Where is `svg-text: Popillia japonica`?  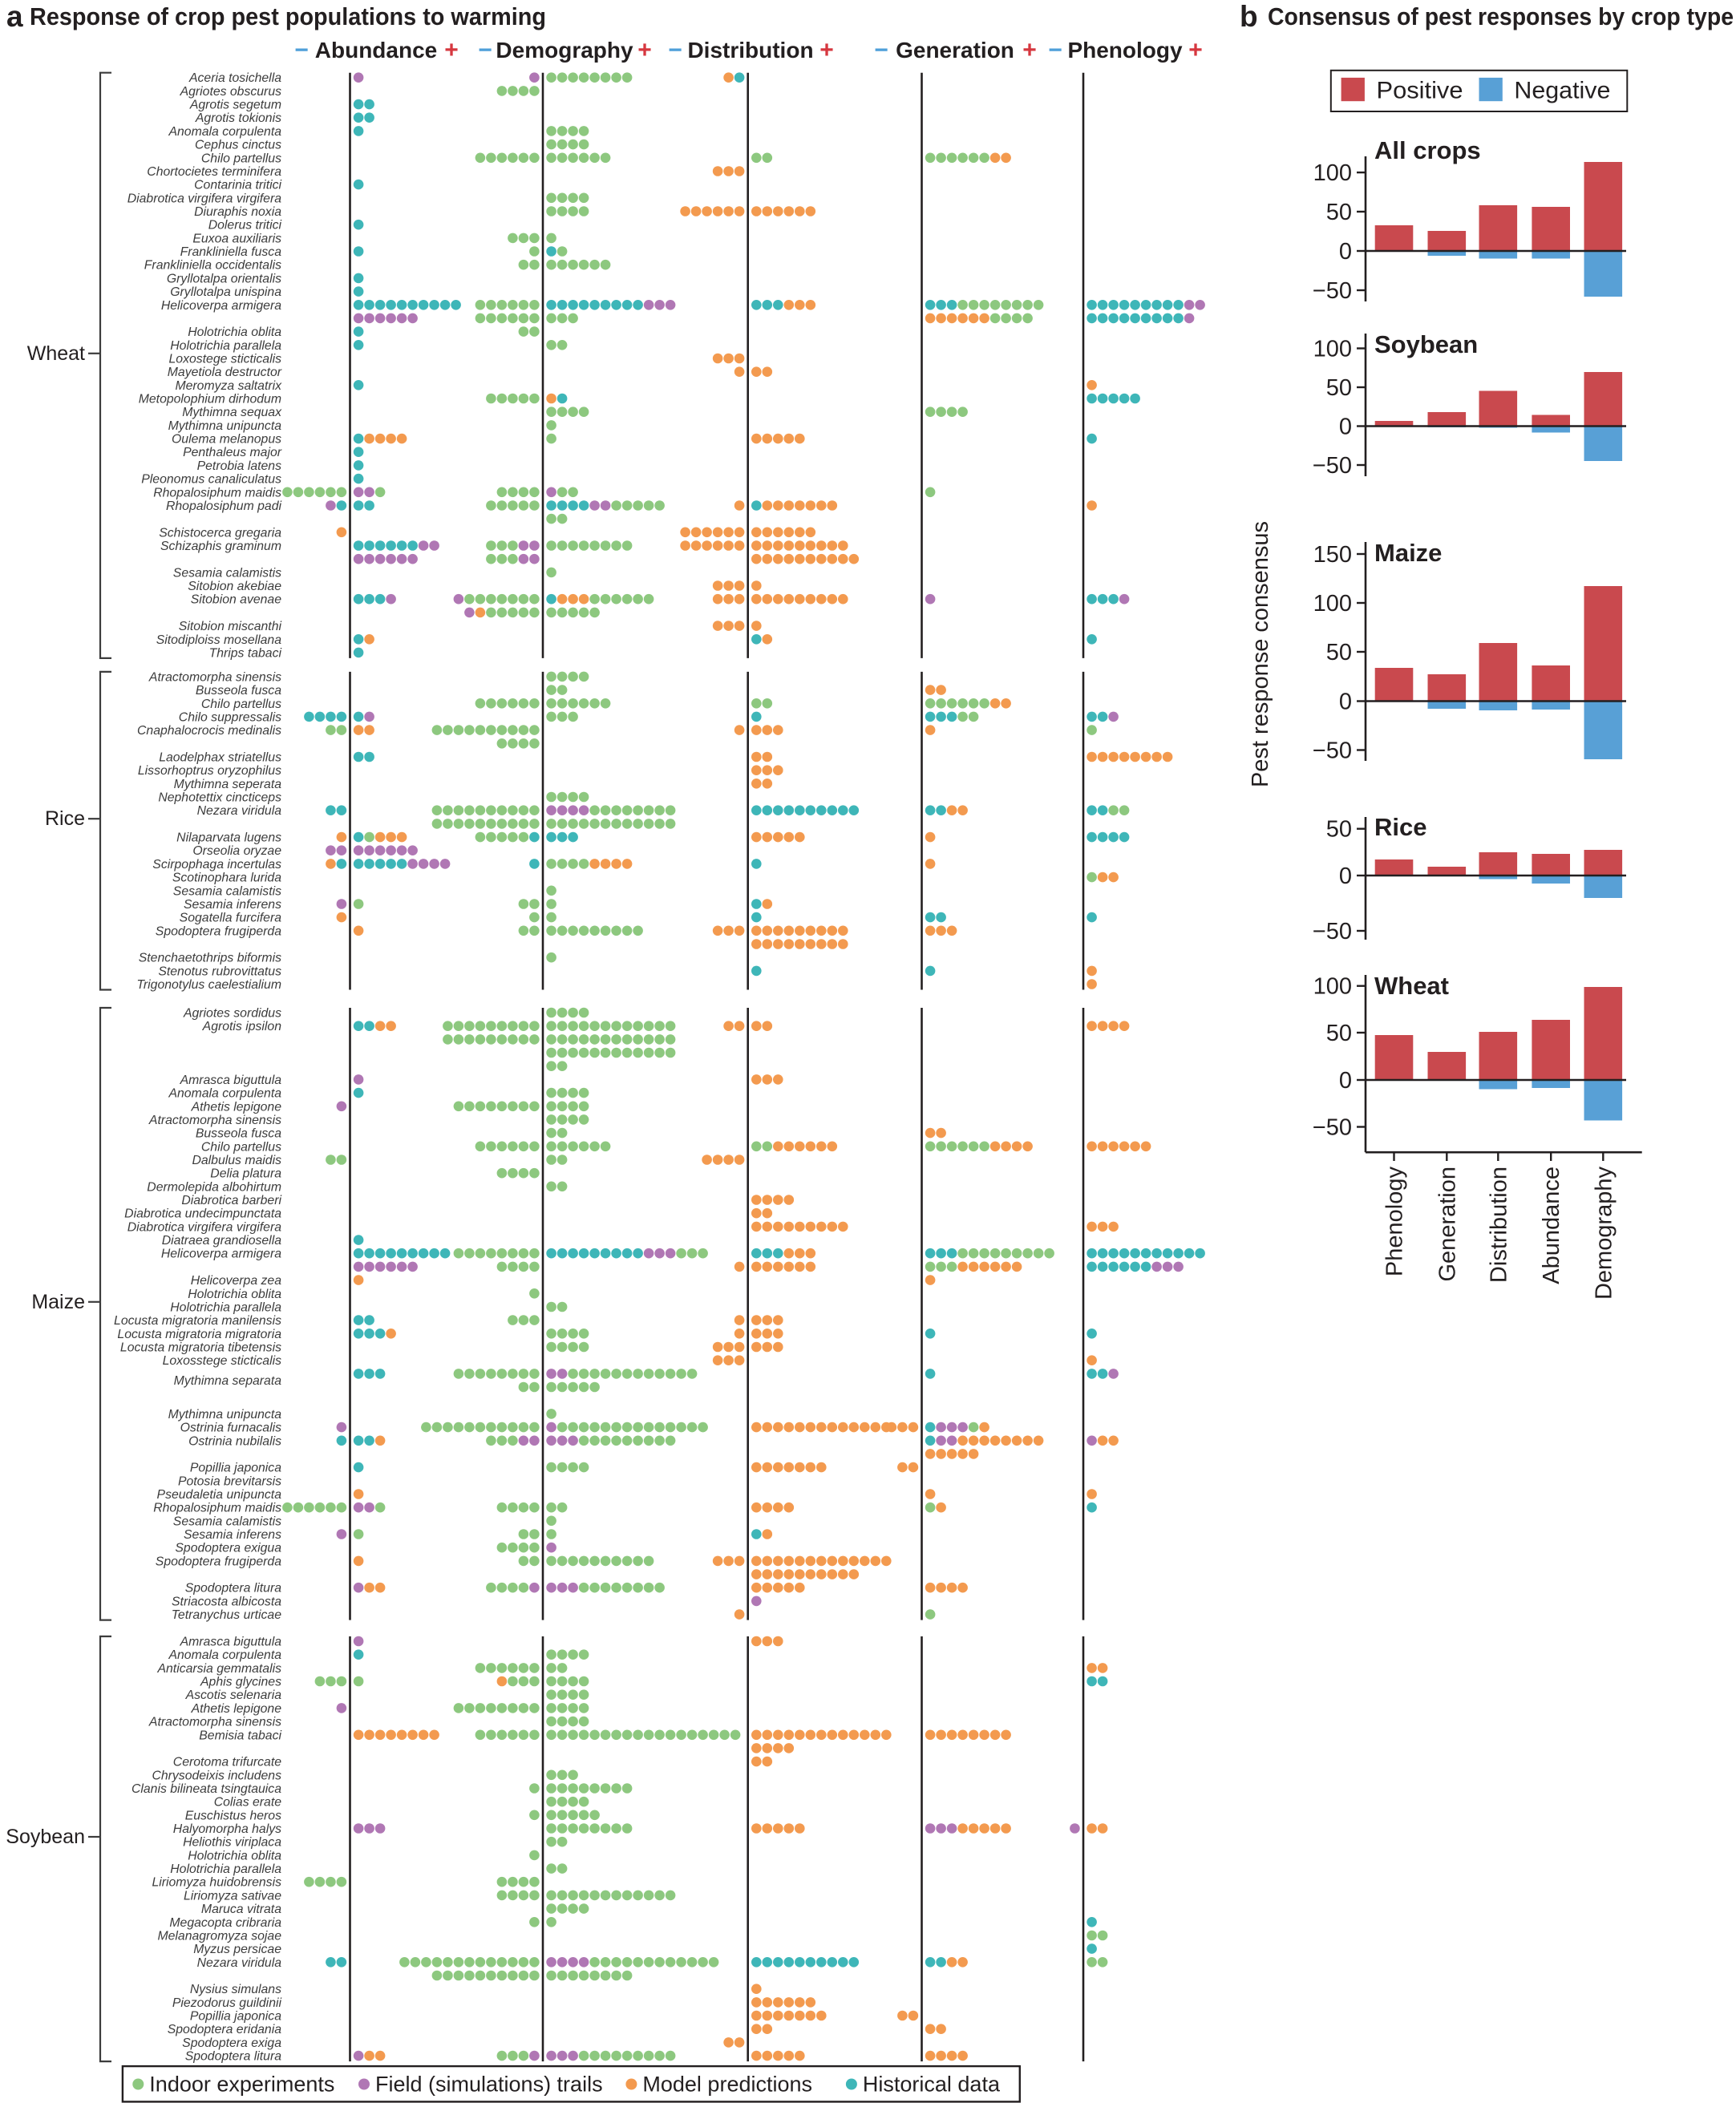 svg-text: Popillia japonica is located at coordinates (235, 2017).